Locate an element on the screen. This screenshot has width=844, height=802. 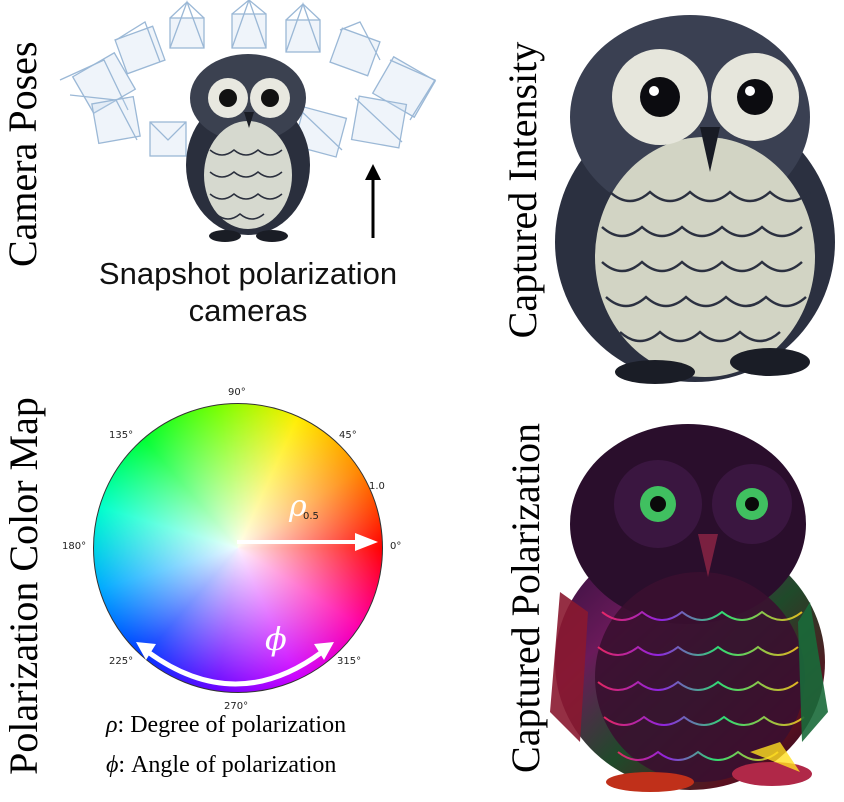
tick-270: 270° is located at coordinates (236, 706).